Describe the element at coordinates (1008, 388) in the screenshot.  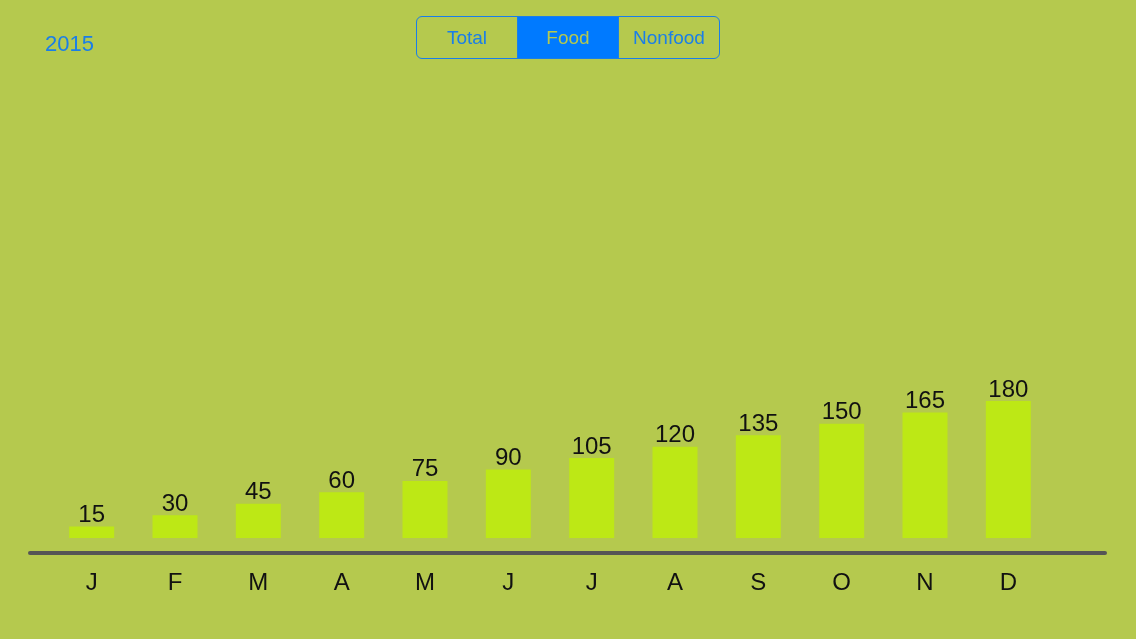
I see `data-label: 180` at that location.